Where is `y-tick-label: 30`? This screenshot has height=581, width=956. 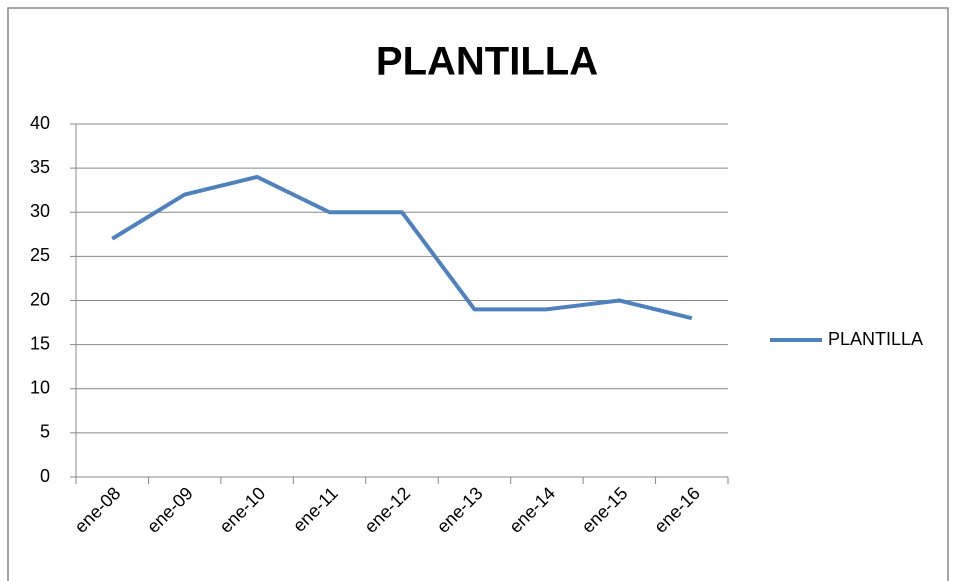
y-tick-label: 30 is located at coordinates (40, 211).